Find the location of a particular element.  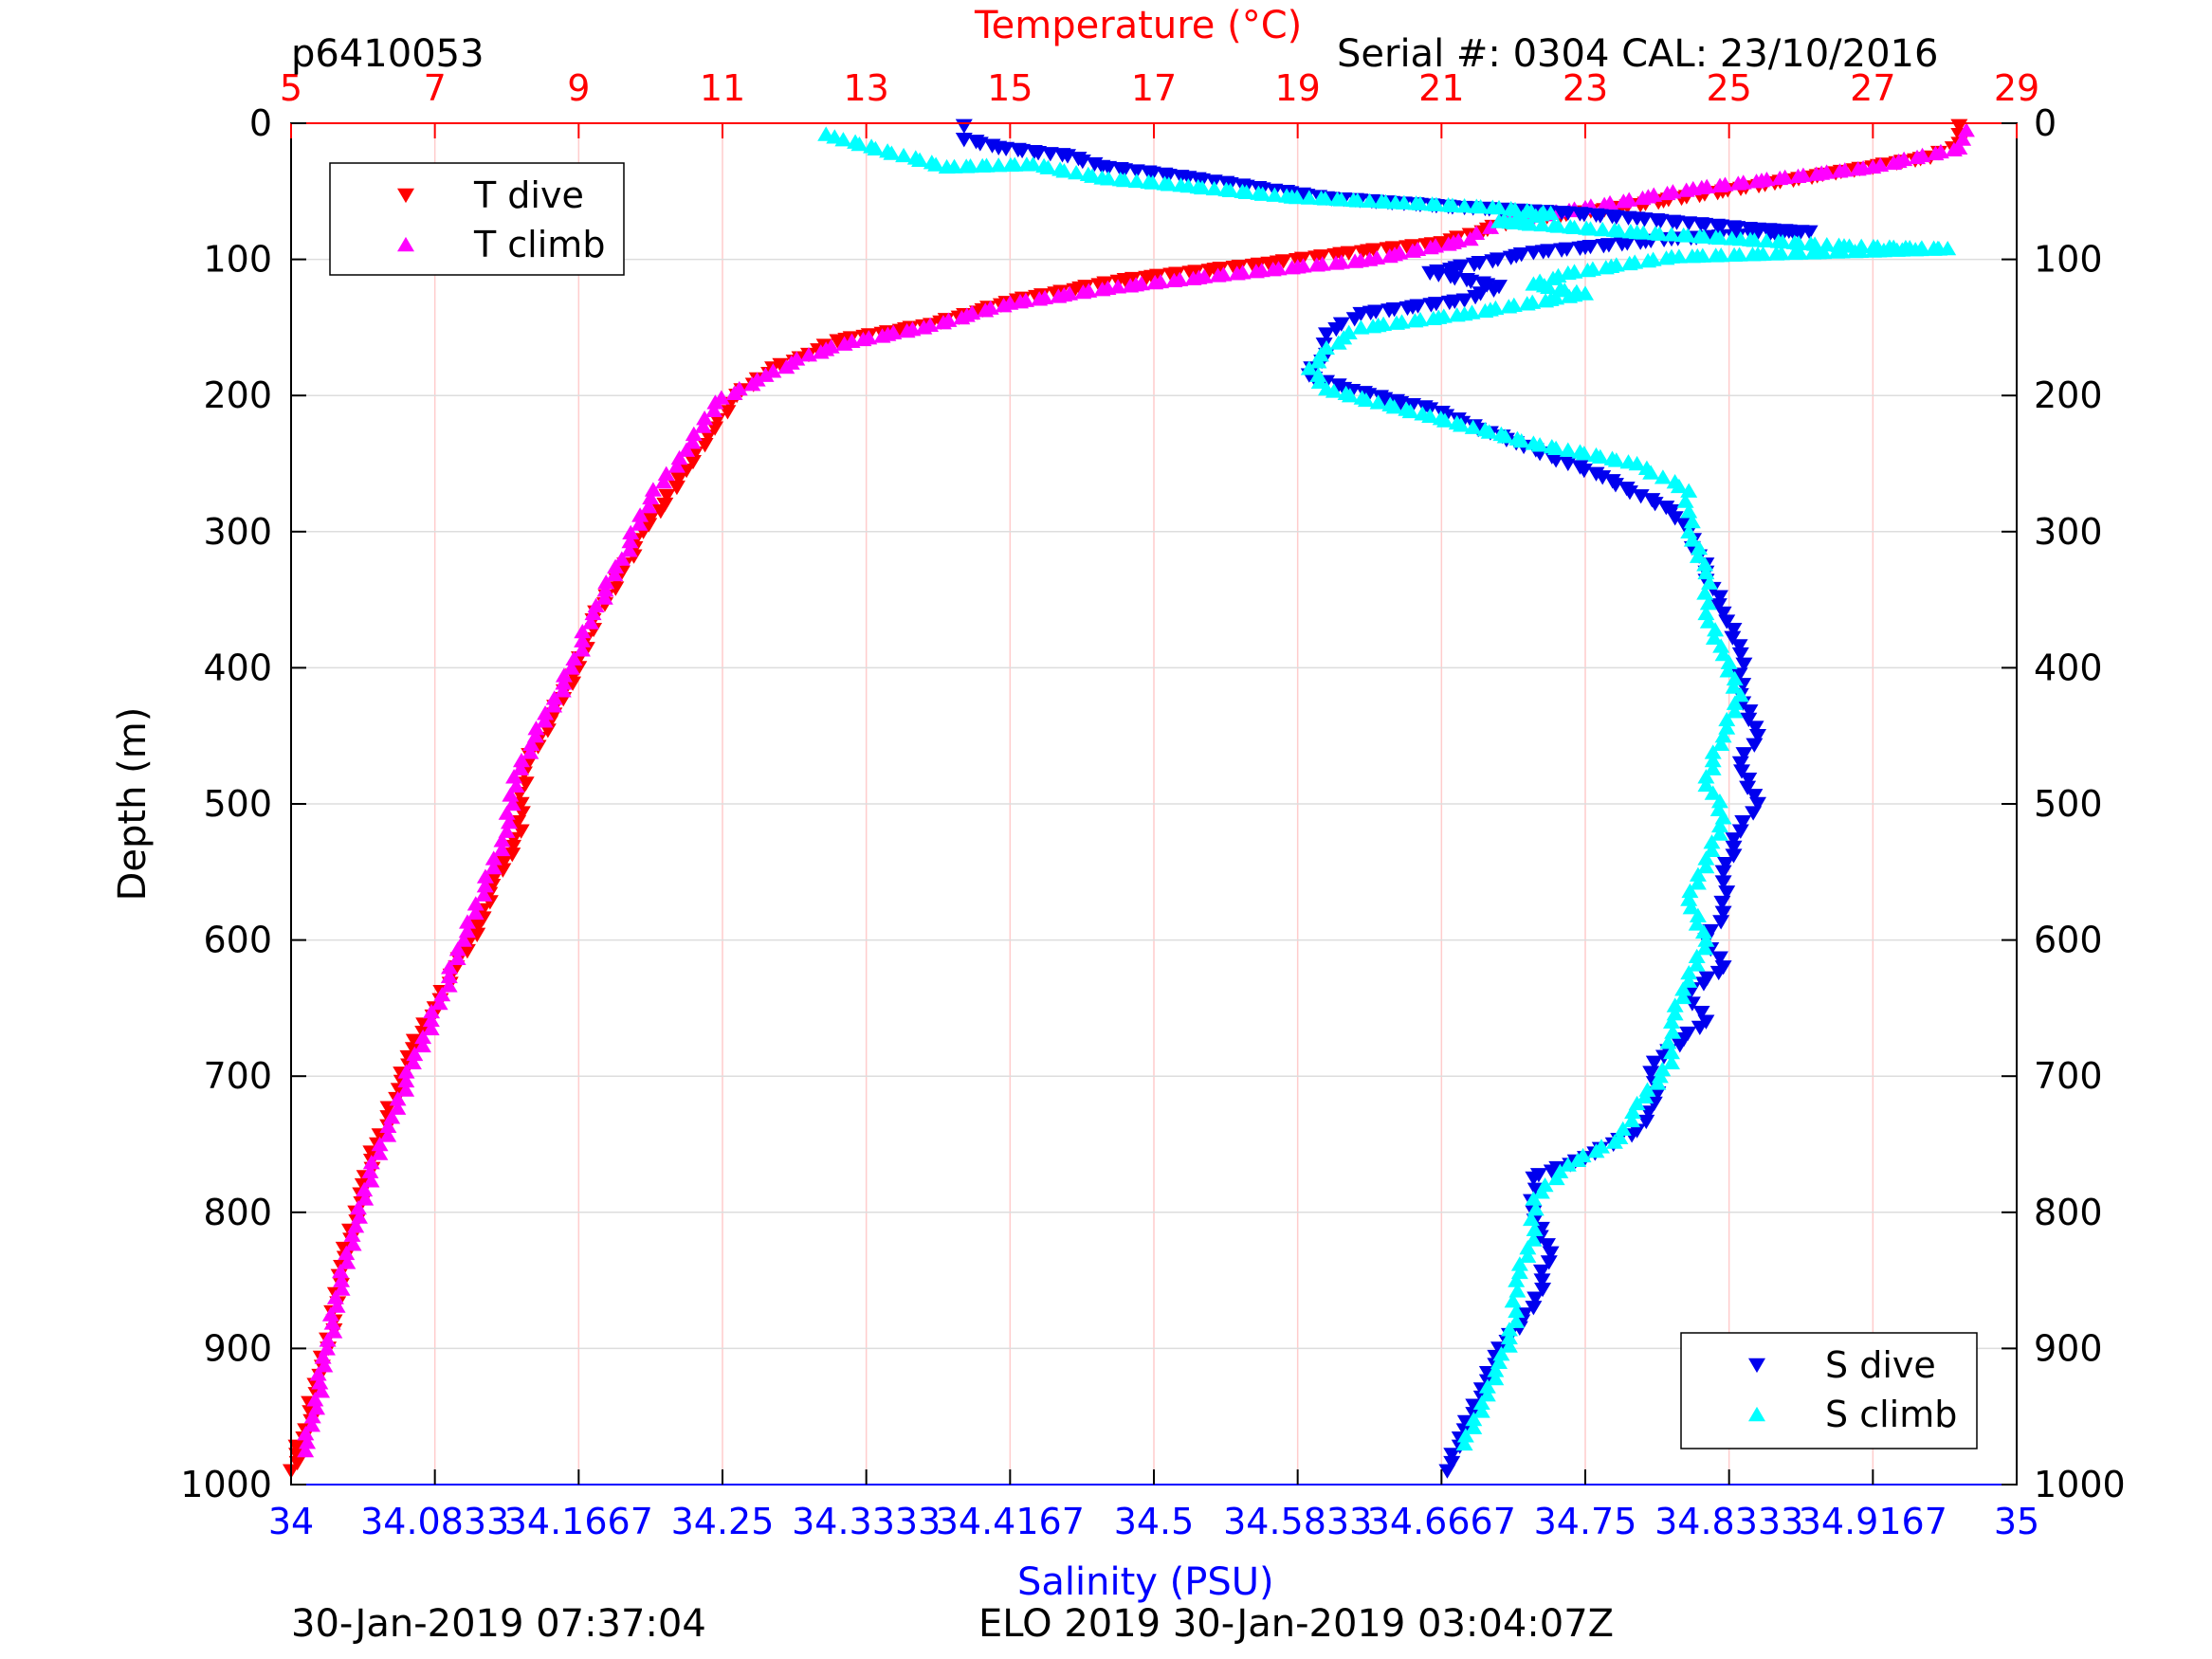

legend-bottom-right: S dive S climb is located at coordinates (1829, 1390).